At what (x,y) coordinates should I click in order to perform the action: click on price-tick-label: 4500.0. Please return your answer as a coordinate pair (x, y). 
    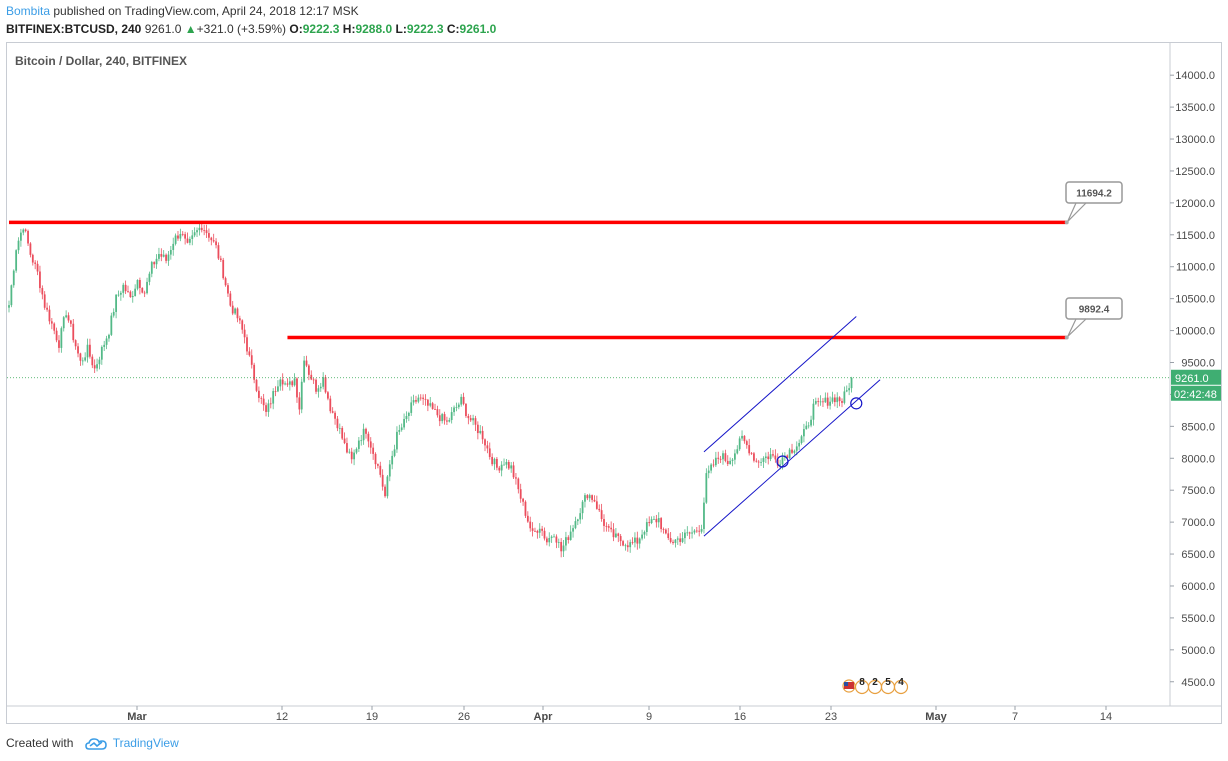
    Looking at the image, I should click on (1198, 683).